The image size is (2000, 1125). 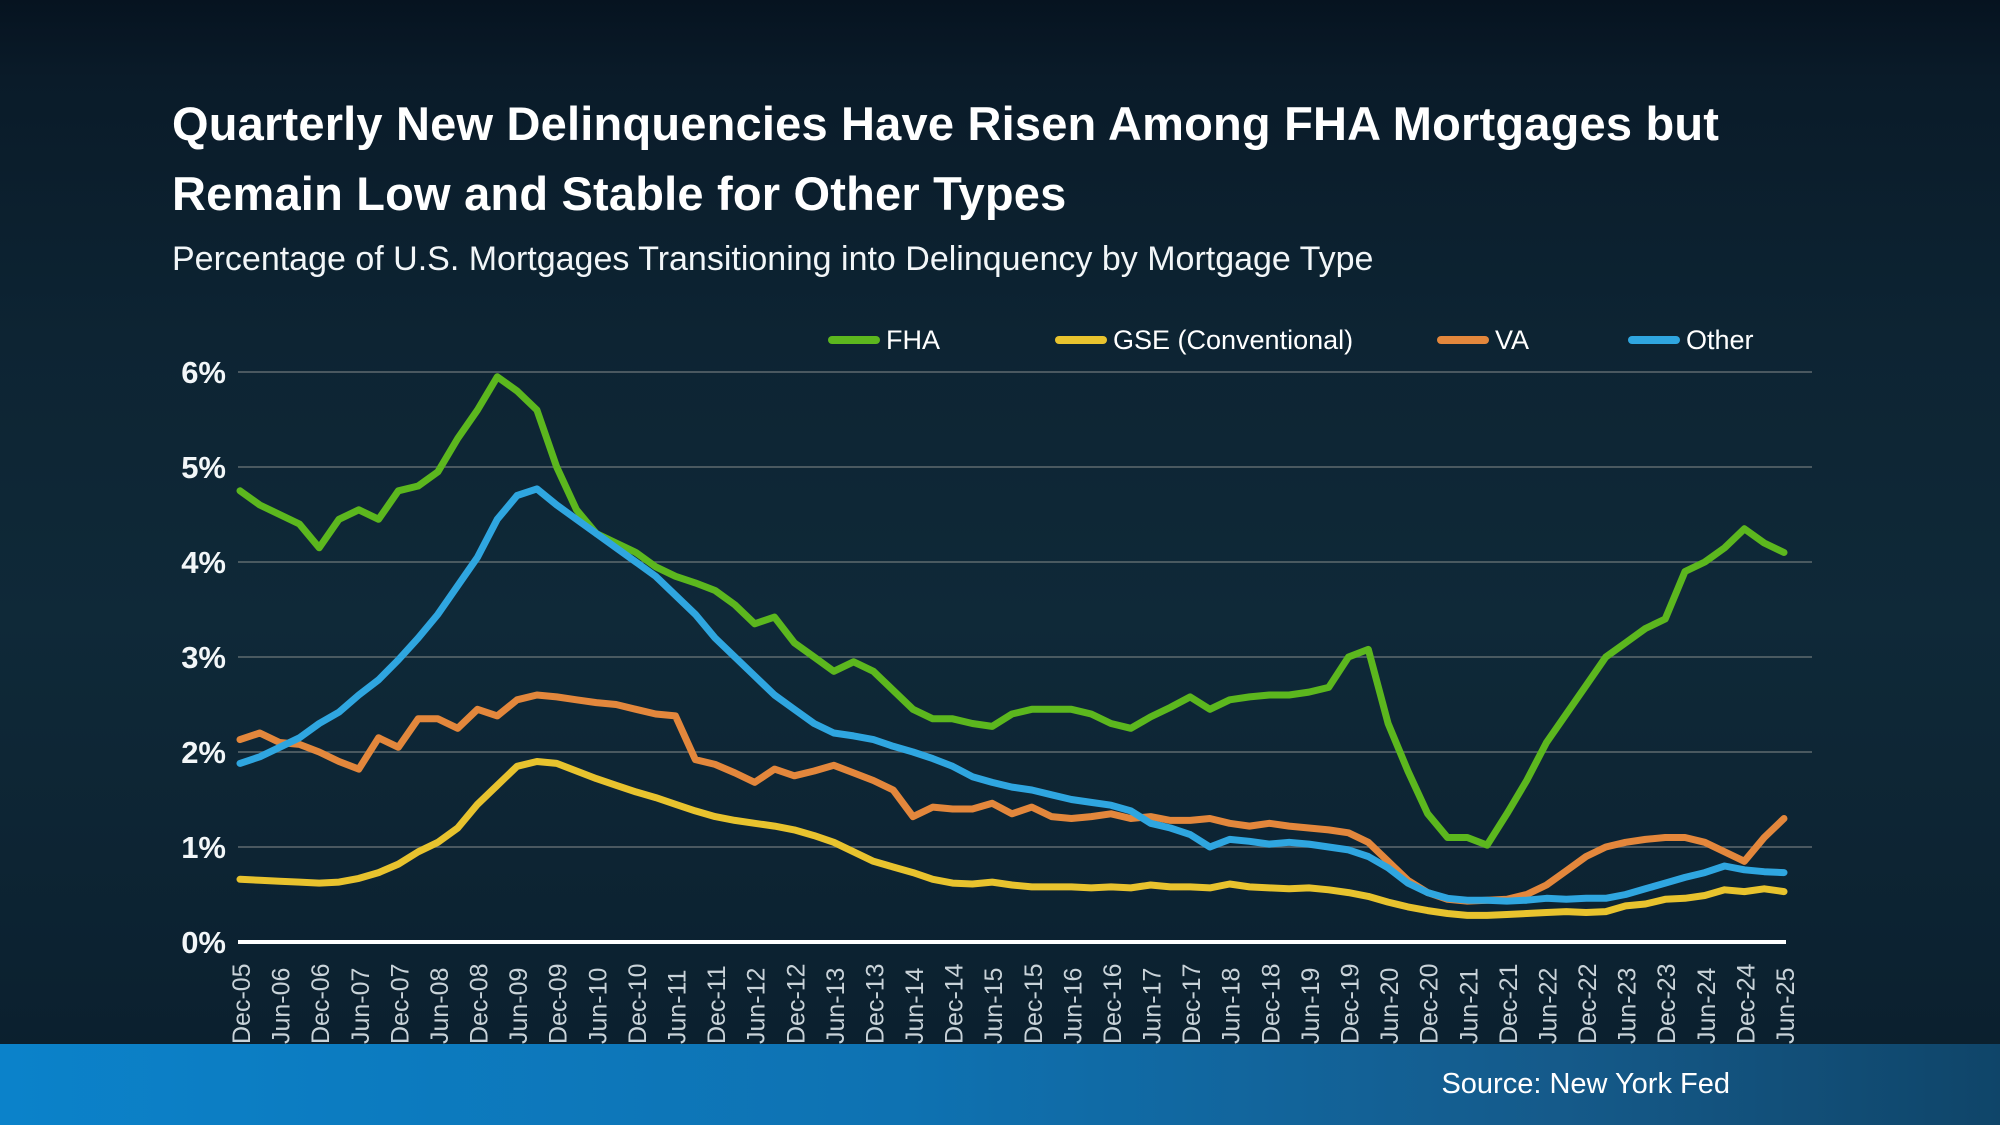 I want to click on y-axis-labels: 0% 1% 2% 3% 4% 5% 6%, so click(x=203, y=657).